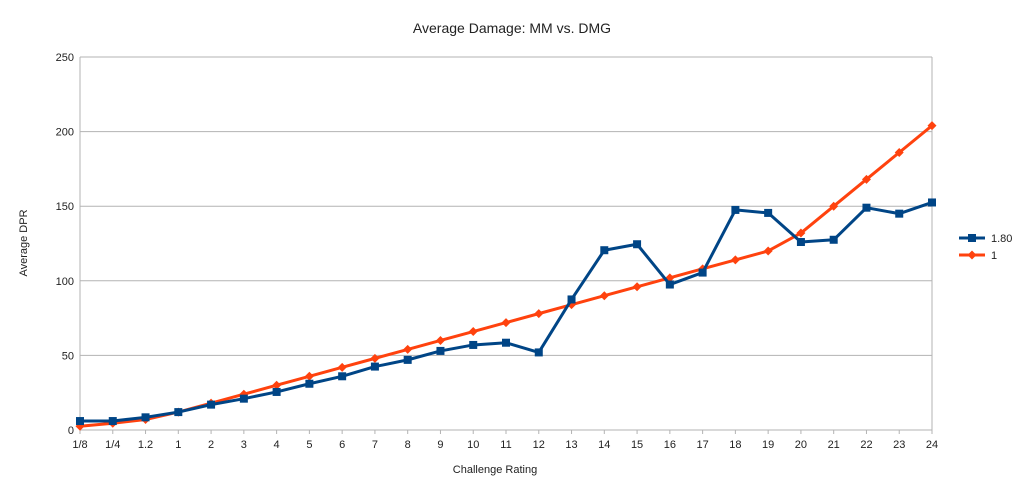 This screenshot has width=1024, height=498. I want to click on chart-title: Average Damage: MM vs. DMG, so click(512, 28).